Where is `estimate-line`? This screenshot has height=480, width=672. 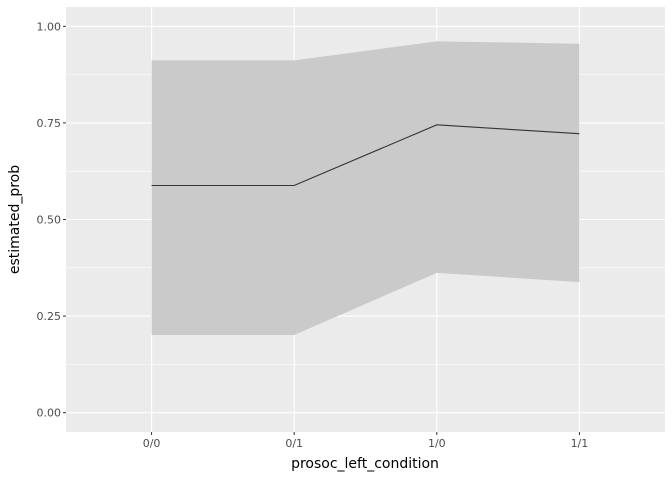 estimate-line is located at coordinates (365, 155).